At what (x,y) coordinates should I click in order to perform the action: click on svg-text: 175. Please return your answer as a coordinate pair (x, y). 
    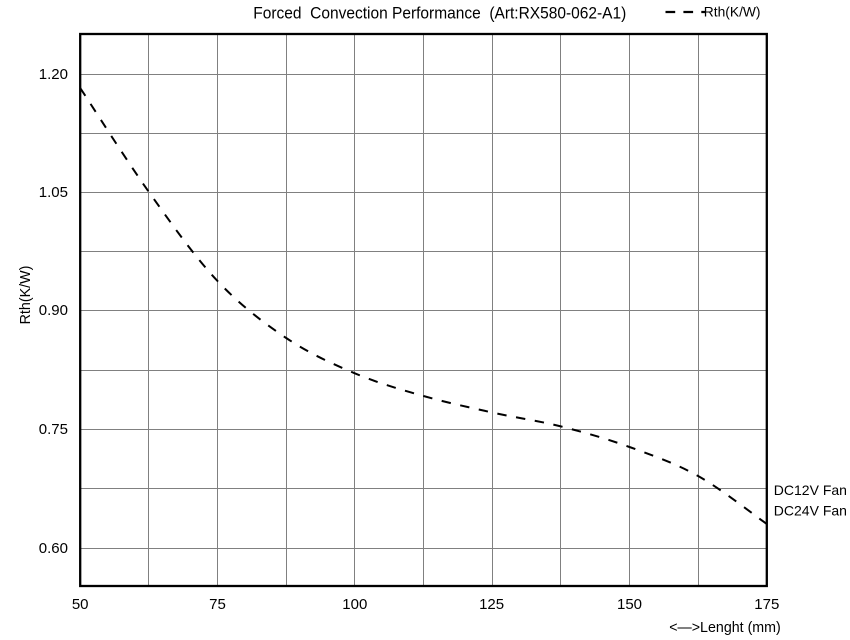
    Looking at the image, I should click on (766, 604).